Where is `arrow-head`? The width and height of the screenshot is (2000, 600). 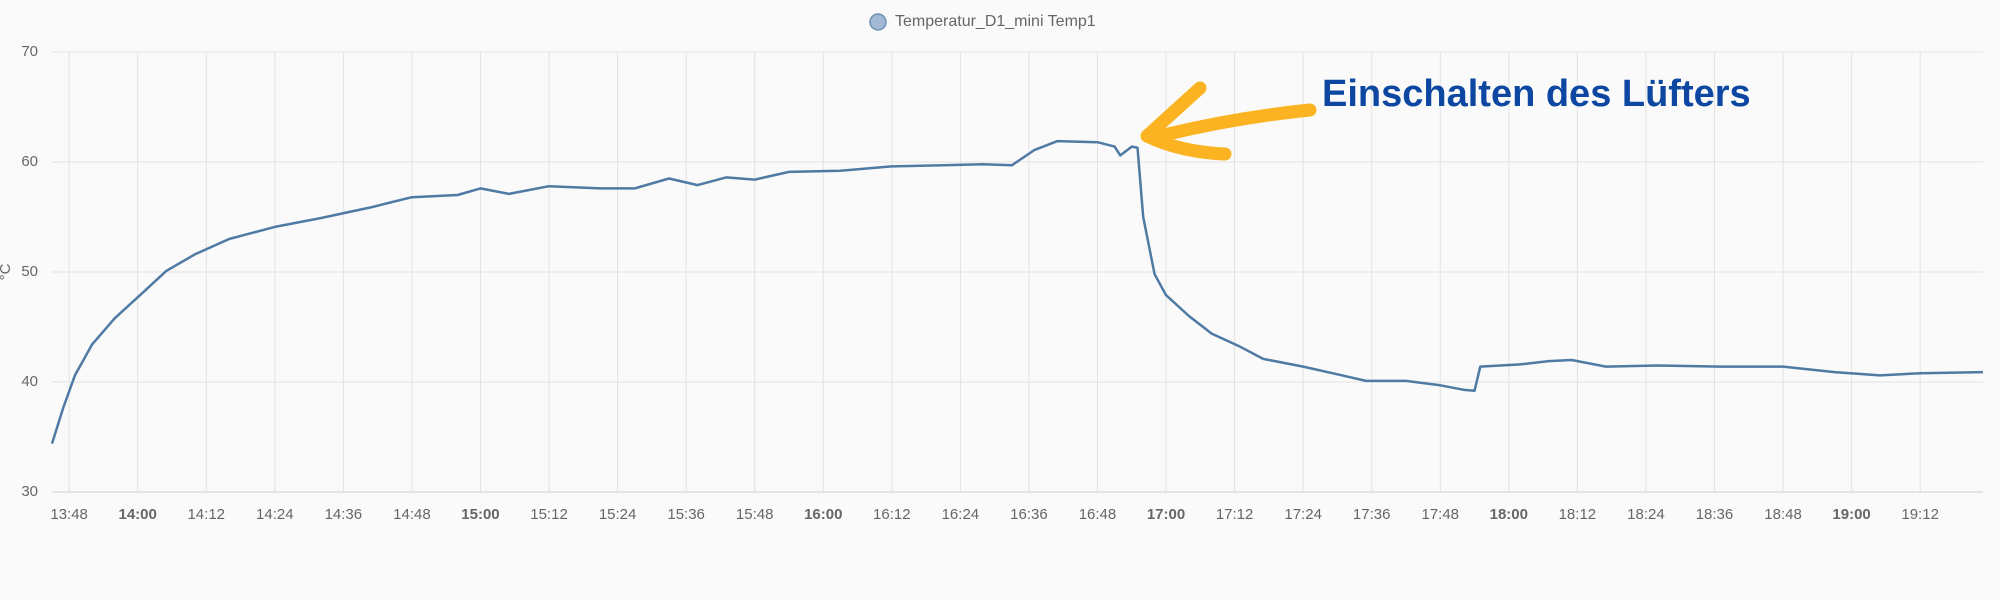 arrow-head is located at coordinates (1186, 121).